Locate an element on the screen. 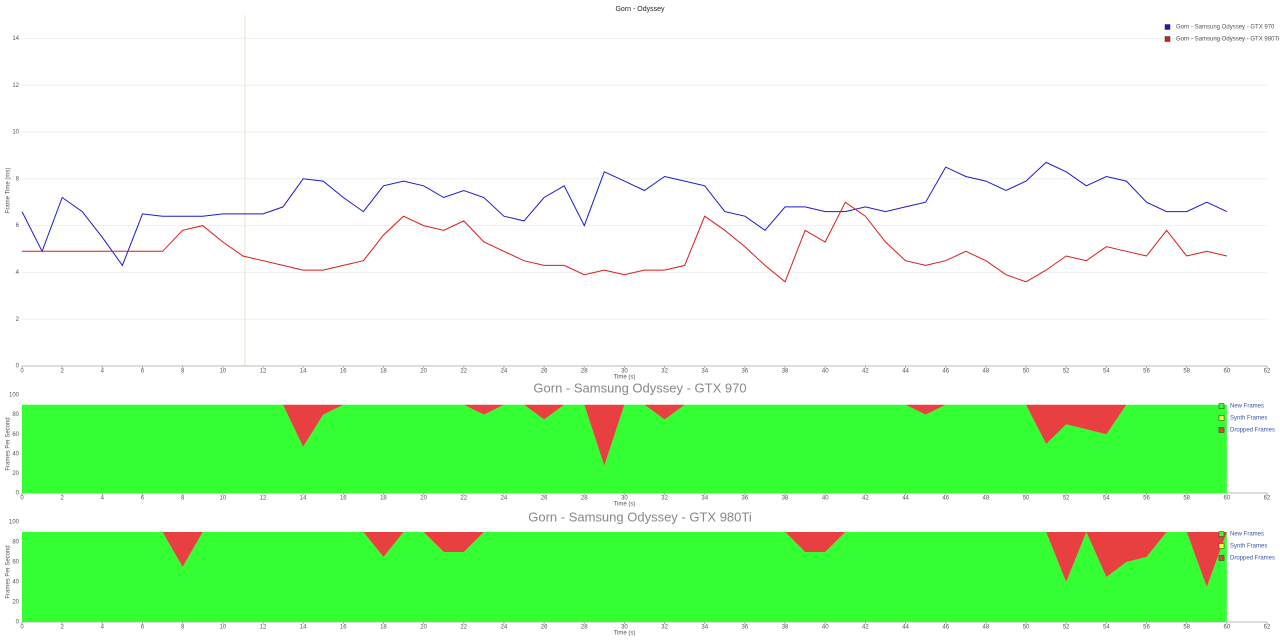 The width and height of the screenshot is (1280, 641). y-tick-label: 14 is located at coordinates (15, 39).